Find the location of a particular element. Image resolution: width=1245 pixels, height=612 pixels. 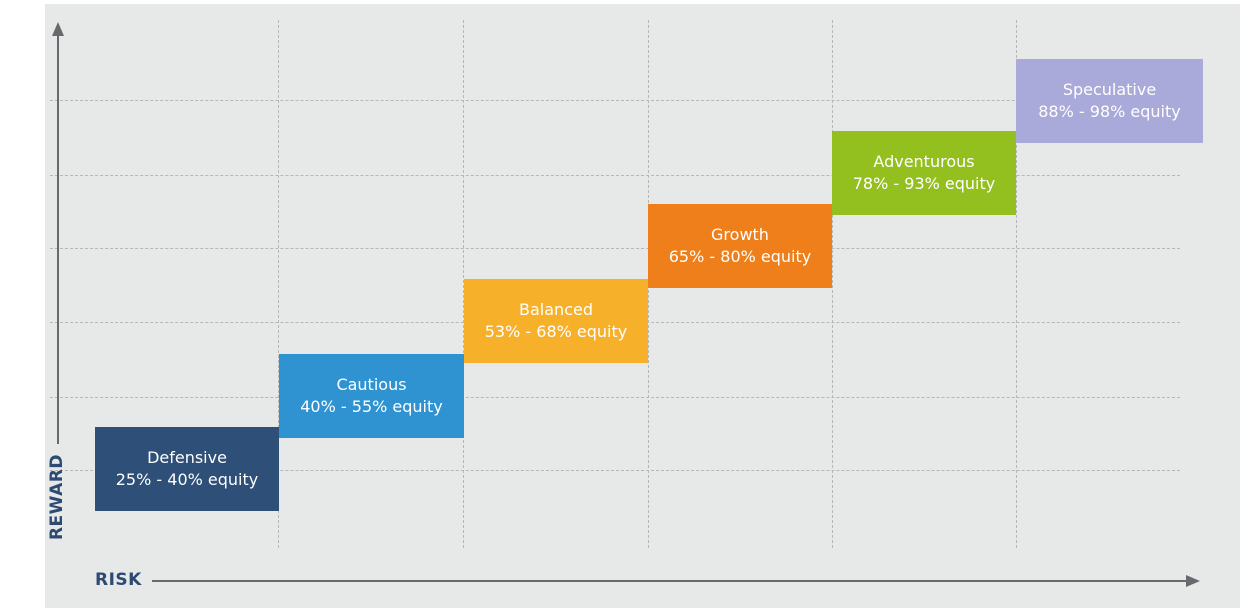

profile-equity-range: 78% - 93% equity is located at coordinates (924, 183).